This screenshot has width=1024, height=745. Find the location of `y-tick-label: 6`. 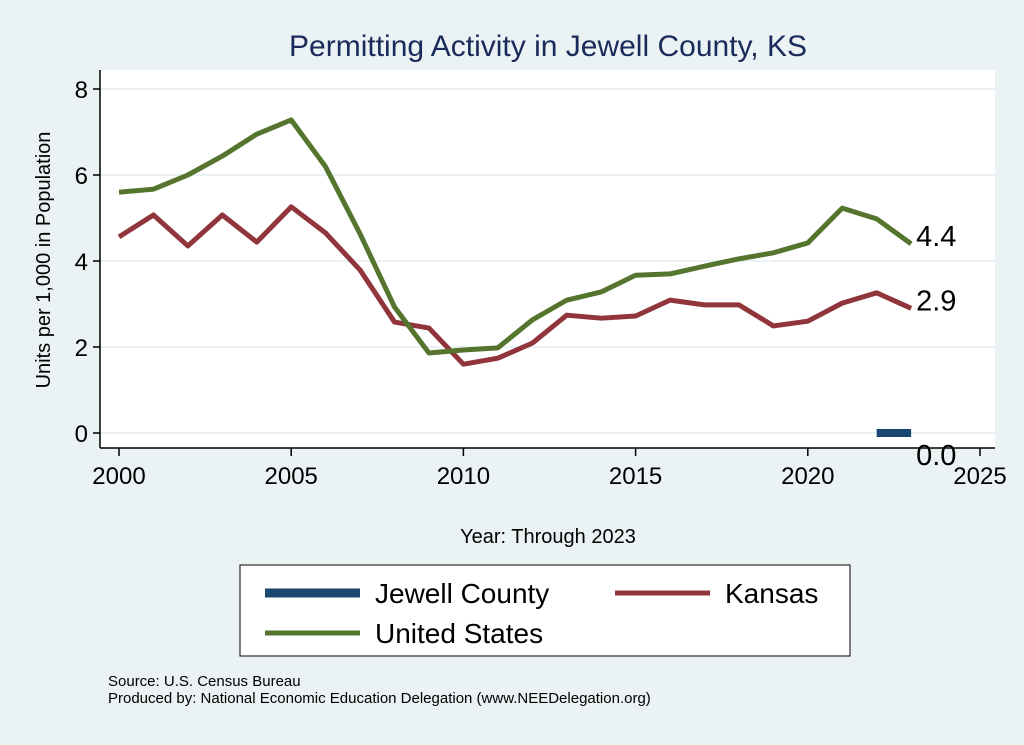

y-tick-label: 6 is located at coordinates (81, 176).